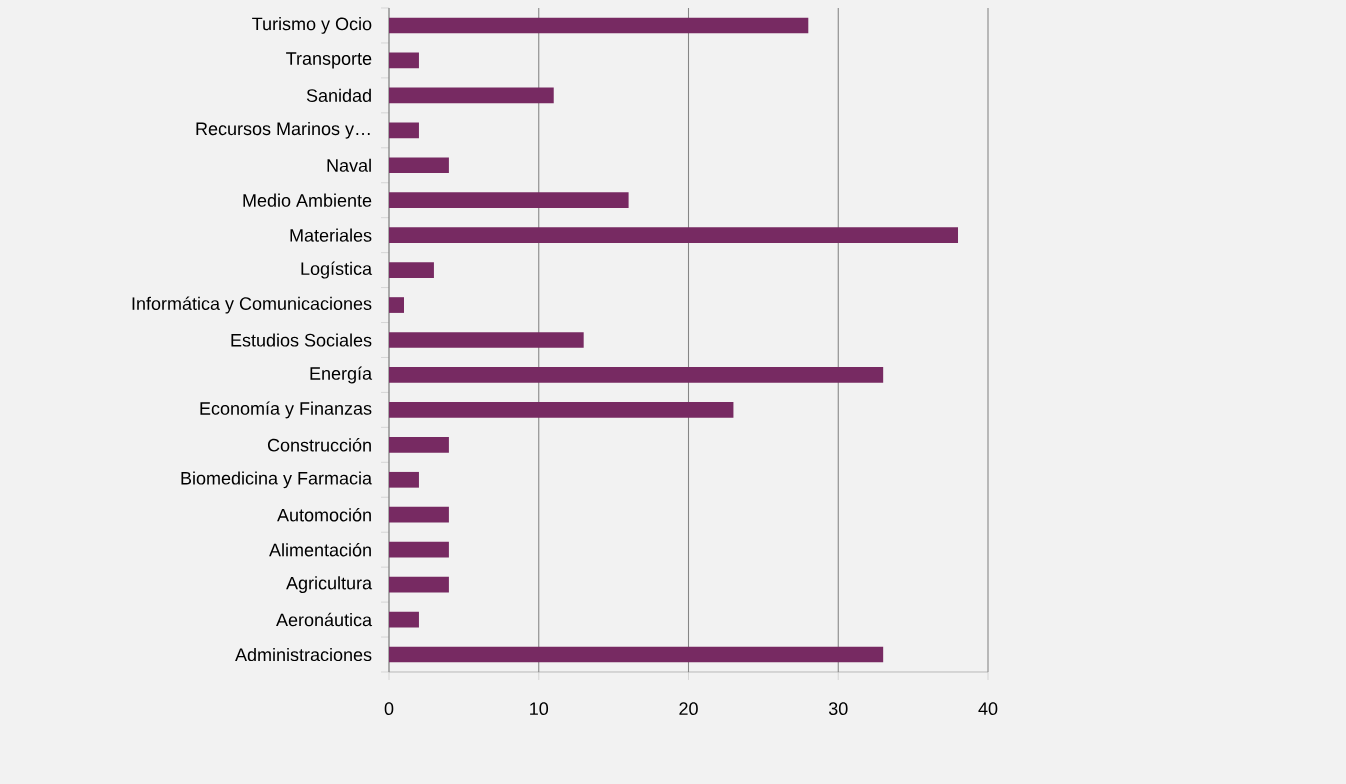 This screenshot has width=1346, height=784. Describe the element at coordinates (303, 654) in the screenshot. I see `y-tick-label: Administraciones` at that location.